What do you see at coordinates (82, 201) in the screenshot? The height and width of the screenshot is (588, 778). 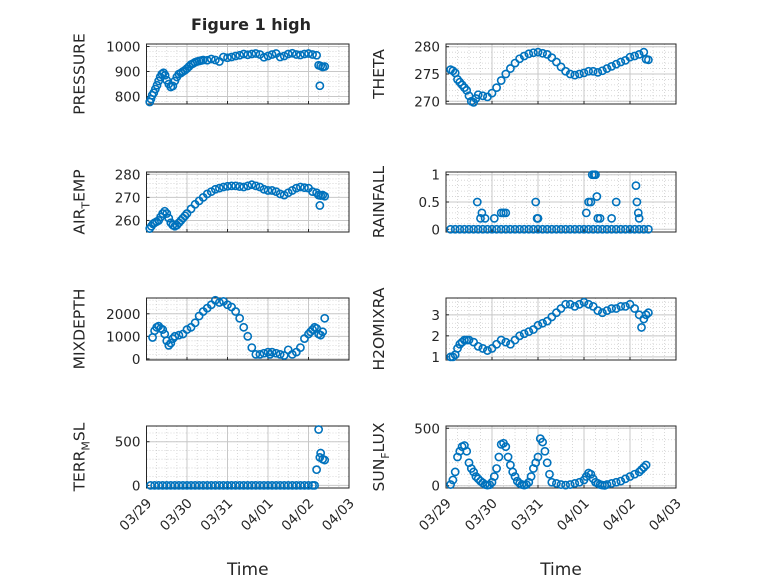 I see `air_temp-y-axis-label: AIRTEMP` at bounding box center [82, 201].